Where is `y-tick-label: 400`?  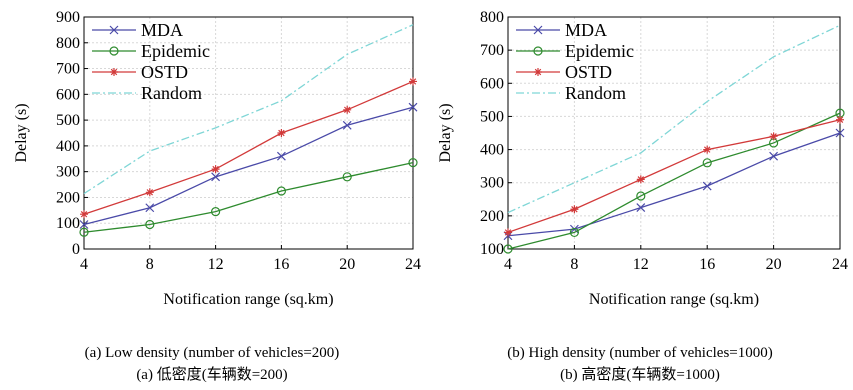 y-tick-label: 400 is located at coordinates (492, 150).